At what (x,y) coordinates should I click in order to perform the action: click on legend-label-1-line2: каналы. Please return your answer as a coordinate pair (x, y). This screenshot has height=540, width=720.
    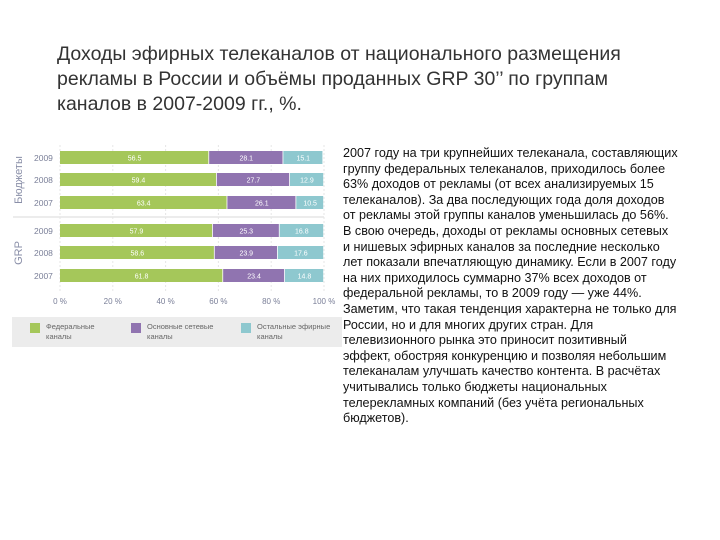
    Looking at the image, I should click on (160, 336).